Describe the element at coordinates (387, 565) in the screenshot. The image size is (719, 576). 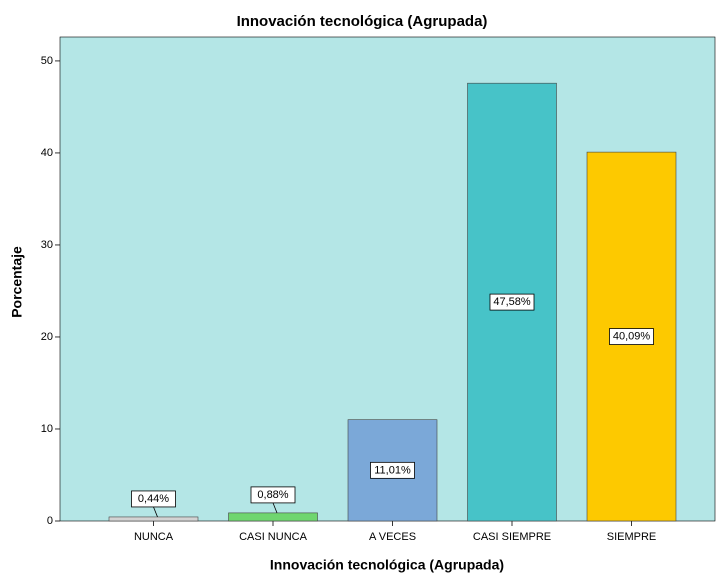
I see `x-axis-title: Innovación tecnológica (Agrupada)` at that location.